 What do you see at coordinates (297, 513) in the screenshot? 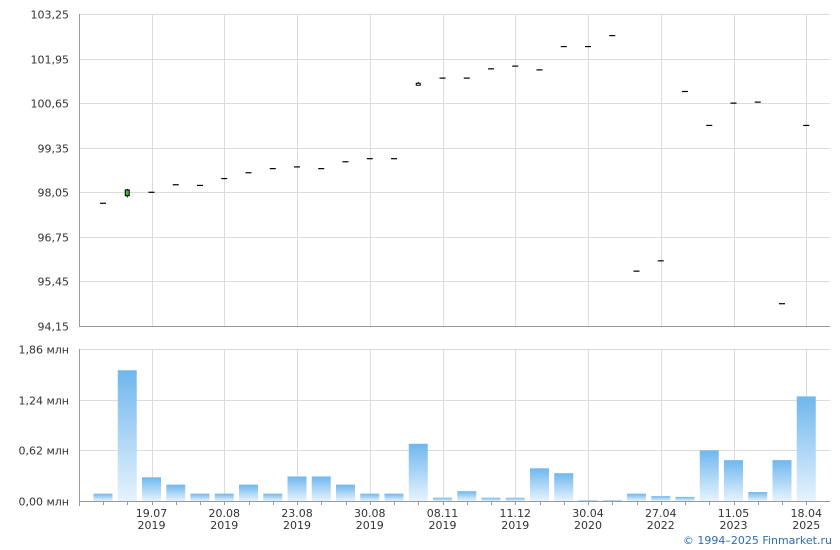
I see `x-tick-label-date: 23.08` at bounding box center [297, 513].